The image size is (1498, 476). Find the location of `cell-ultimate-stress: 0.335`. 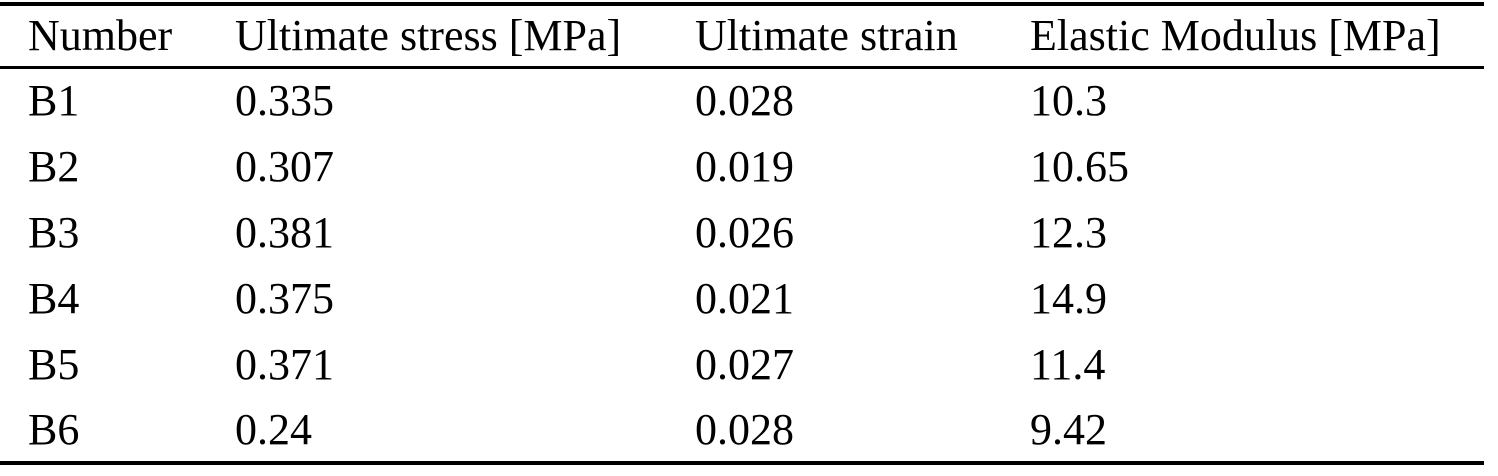

cell-ultimate-stress: 0.335 is located at coordinates (284, 101).